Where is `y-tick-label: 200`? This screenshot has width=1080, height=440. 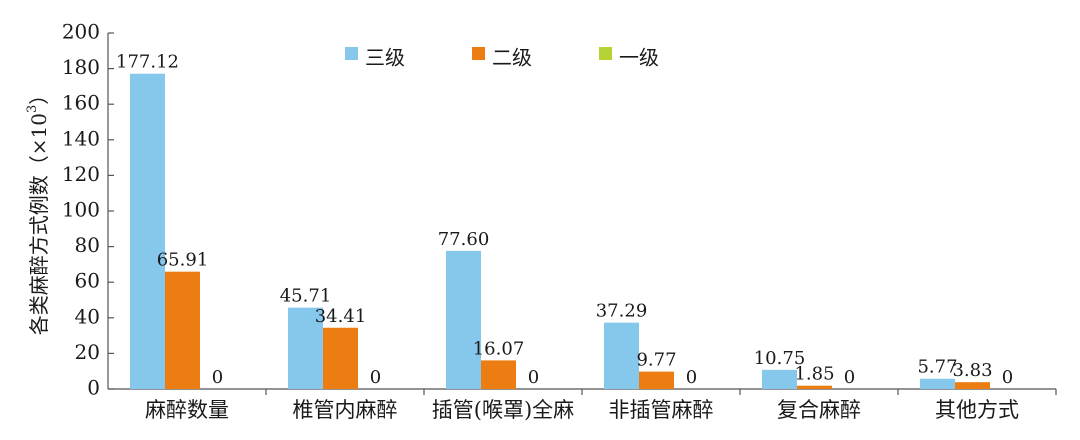
y-tick-label: 200 is located at coordinates (81, 32).